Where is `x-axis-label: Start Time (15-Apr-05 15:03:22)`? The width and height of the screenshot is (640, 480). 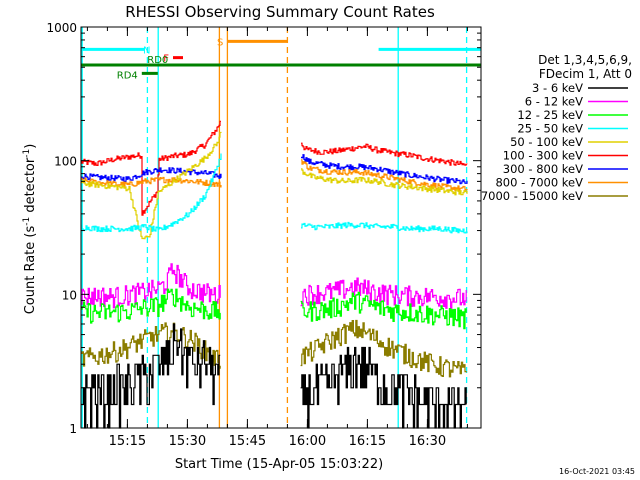
x-axis-label: Start Time (15-Apr-05 15:03:22) is located at coordinates (279, 464).